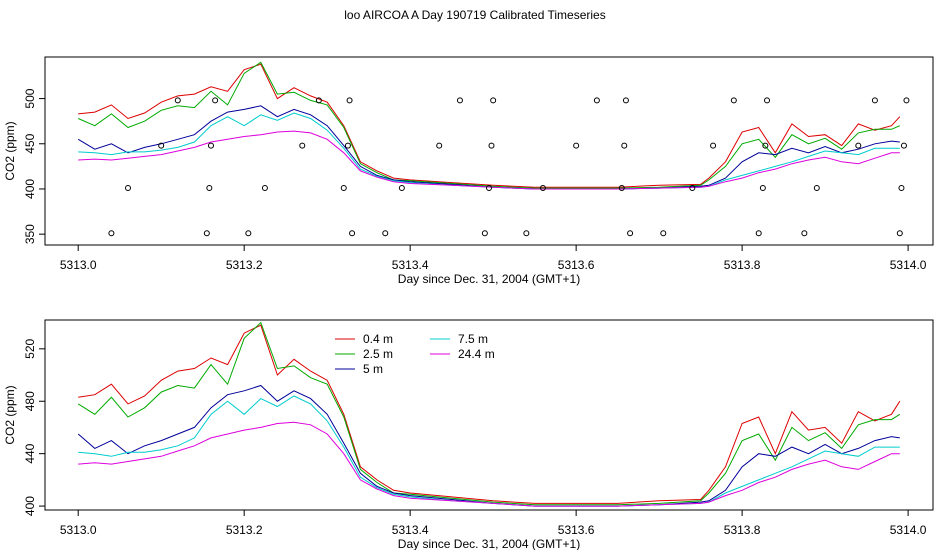 This screenshot has height=550, width=950. I want to click on y-tick-label: 480, so click(30, 401).